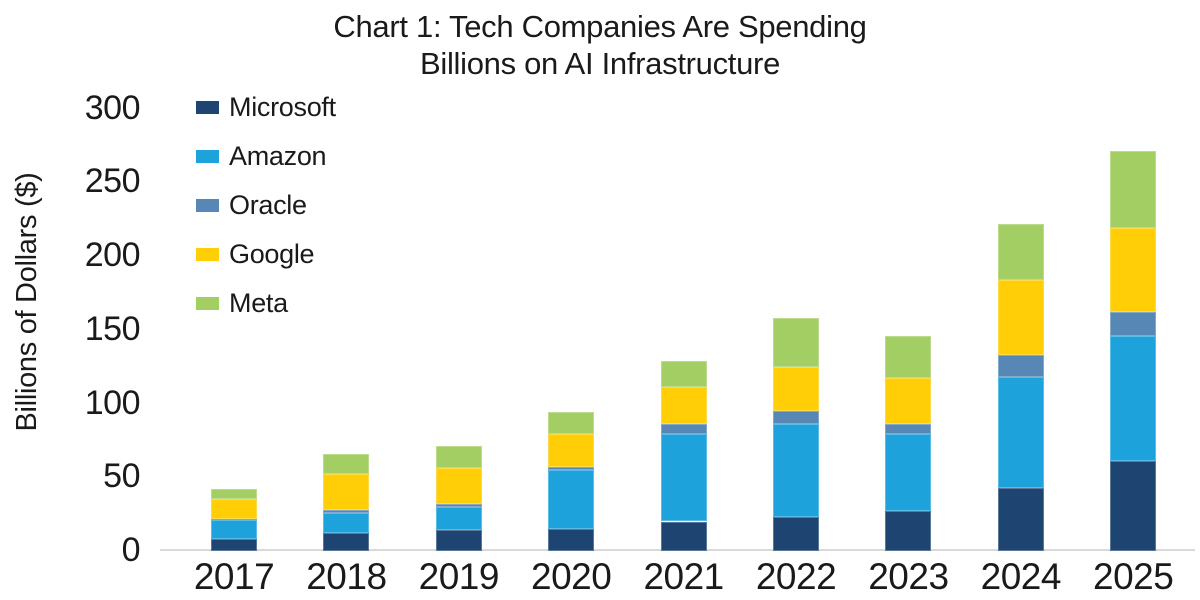 The width and height of the screenshot is (1200, 600). What do you see at coordinates (571, 499) in the screenshot?
I see `bar-segment-amazon-2020` at bounding box center [571, 499].